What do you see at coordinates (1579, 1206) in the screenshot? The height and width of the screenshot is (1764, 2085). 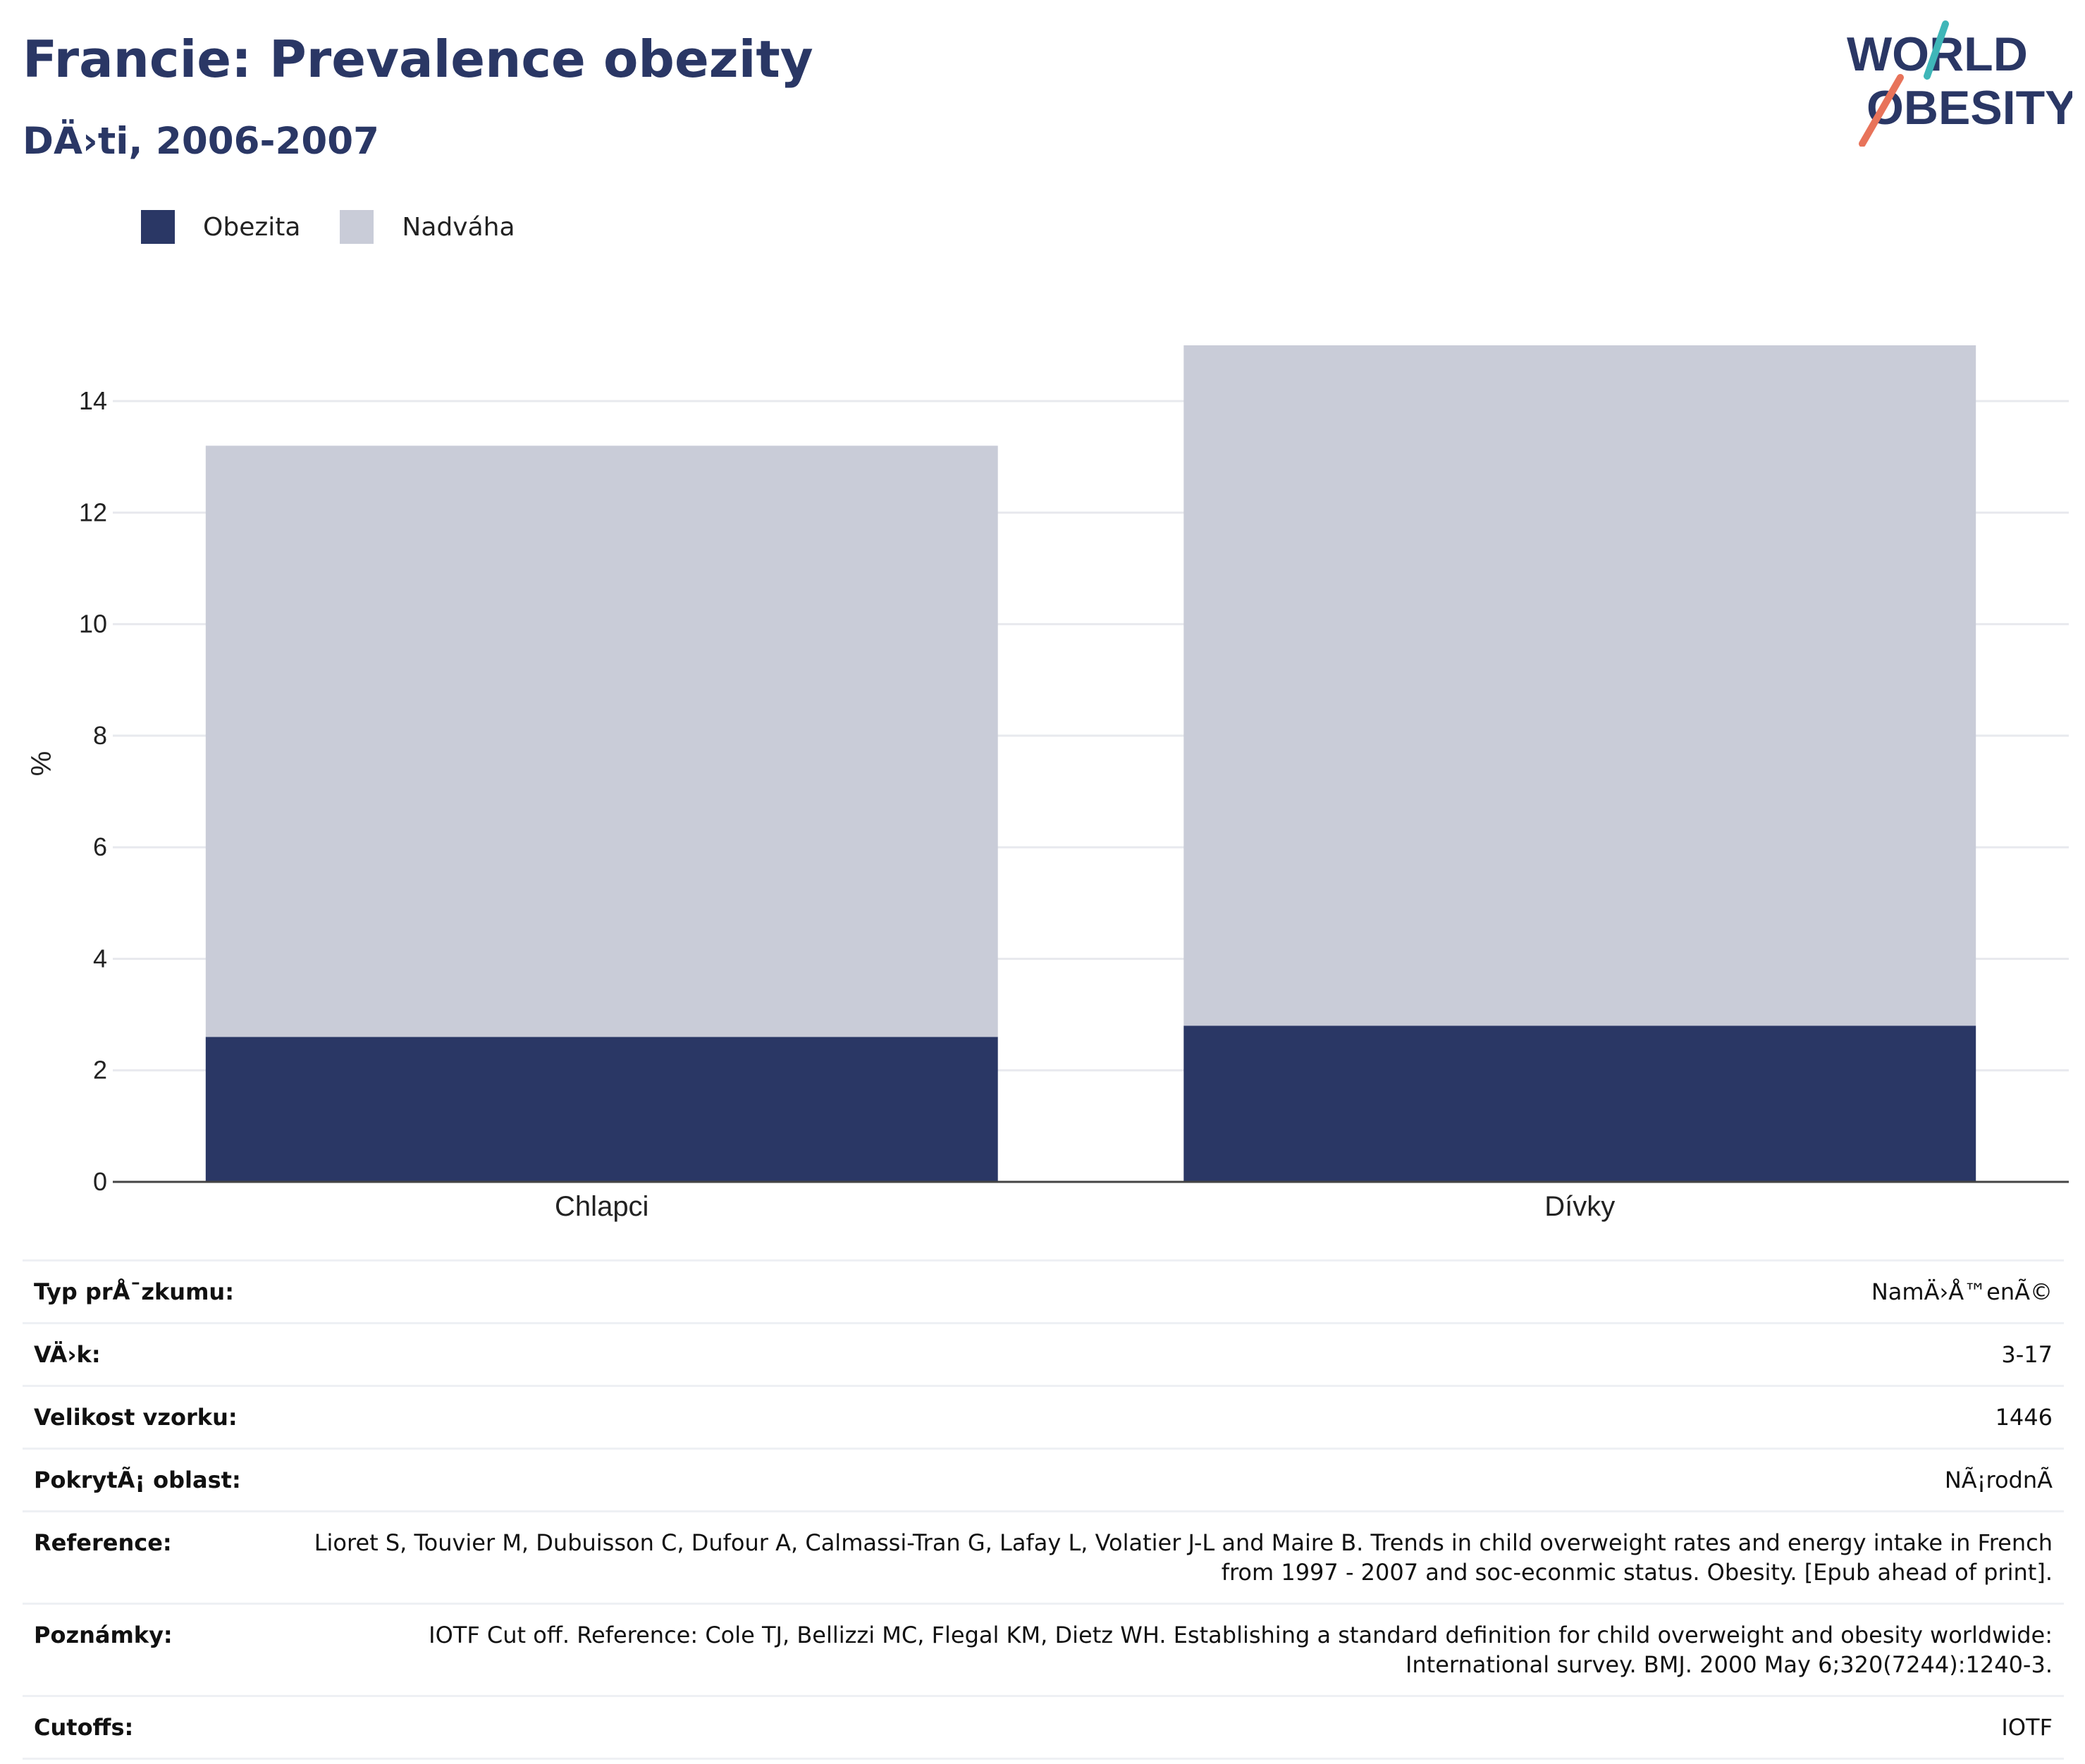 I see `x-category-label: Dívky` at bounding box center [1579, 1206].